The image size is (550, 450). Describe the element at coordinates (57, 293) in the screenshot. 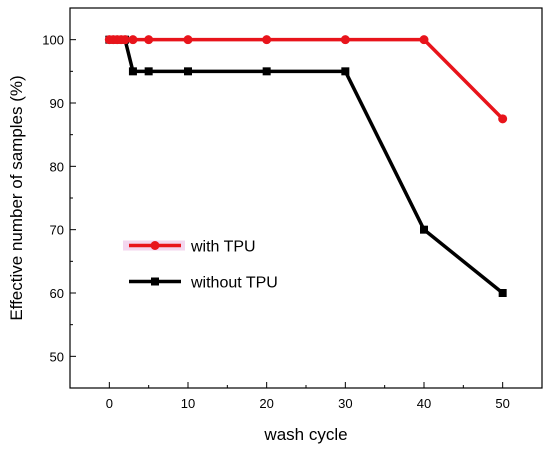

I see `y-tick-label: 60` at that location.